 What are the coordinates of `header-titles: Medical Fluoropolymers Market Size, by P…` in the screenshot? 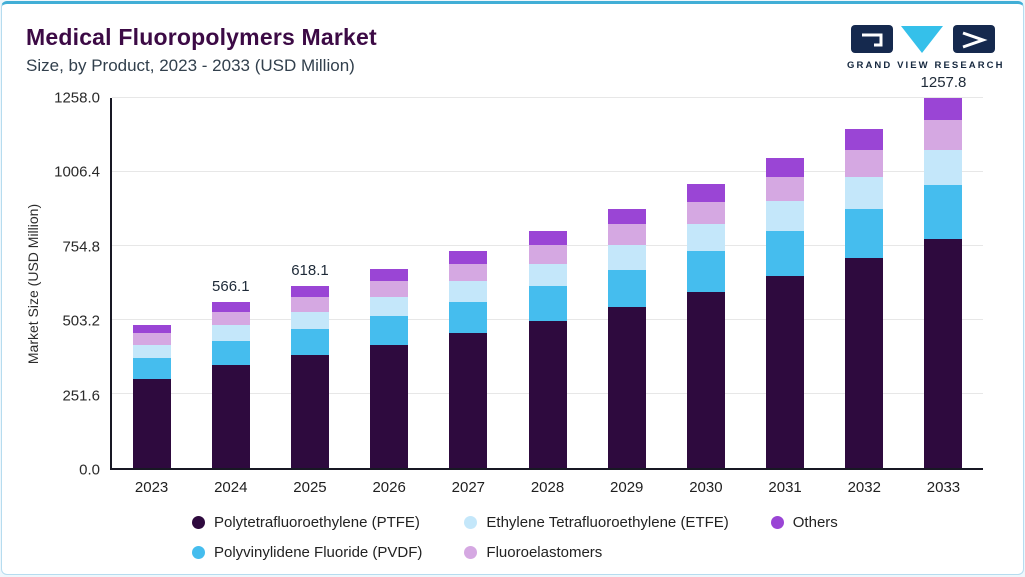 It's located at (198, 48).